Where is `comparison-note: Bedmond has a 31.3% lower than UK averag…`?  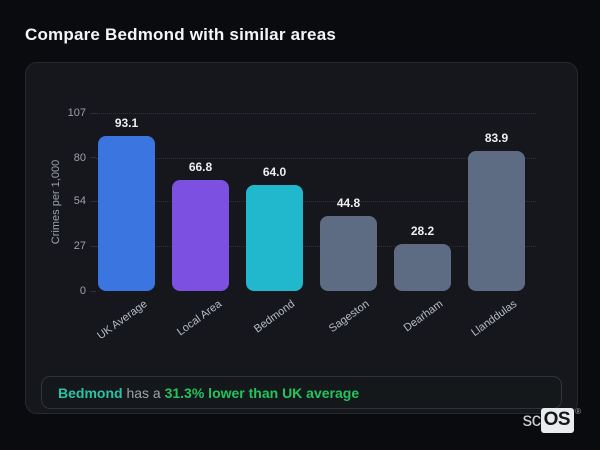 comparison-note: Bedmond has a 31.3% lower than UK averag… is located at coordinates (301, 392).